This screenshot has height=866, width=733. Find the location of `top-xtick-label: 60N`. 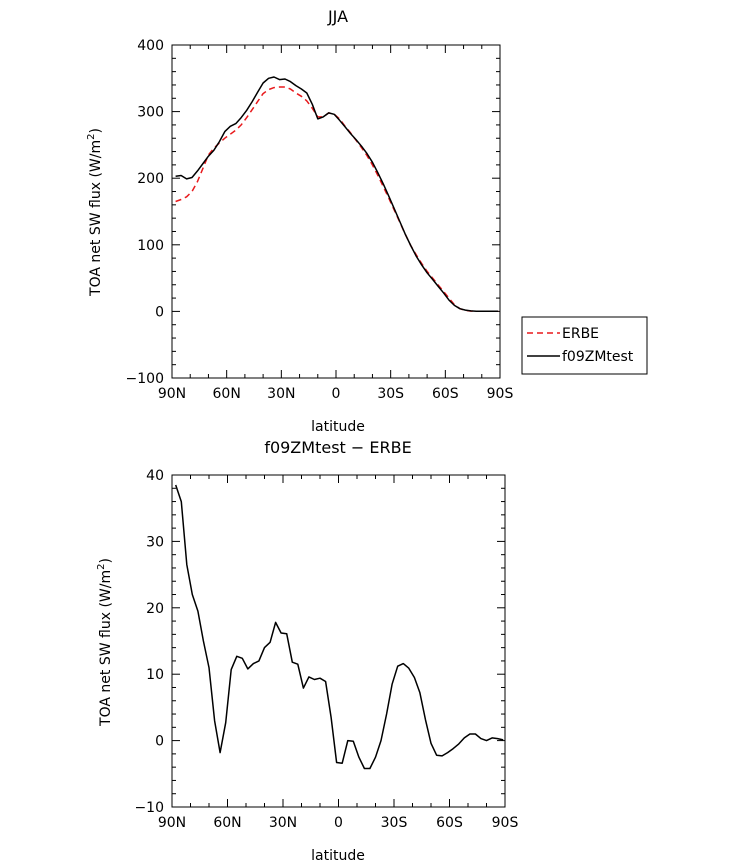

top-xtick-label: 60N is located at coordinates (227, 394).